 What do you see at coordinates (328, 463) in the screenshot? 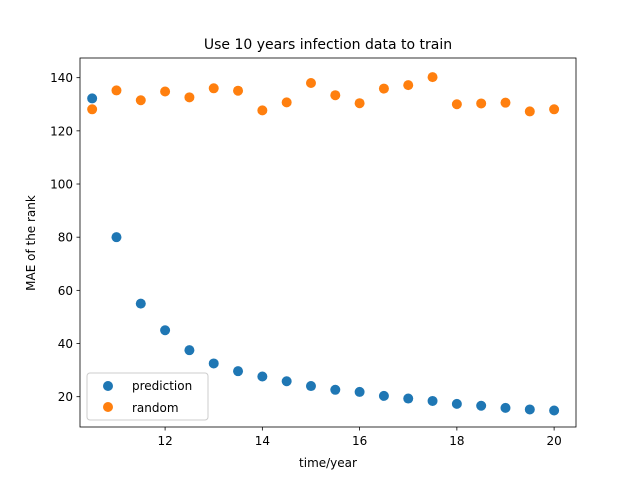
I see `x-axis-label: time/year` at bounding box center [328, 463].